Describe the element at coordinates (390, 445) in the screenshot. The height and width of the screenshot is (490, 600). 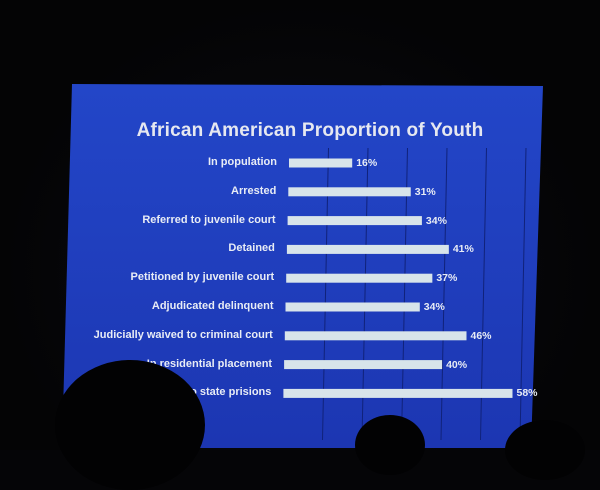
I see `audience-head-right` at that location.